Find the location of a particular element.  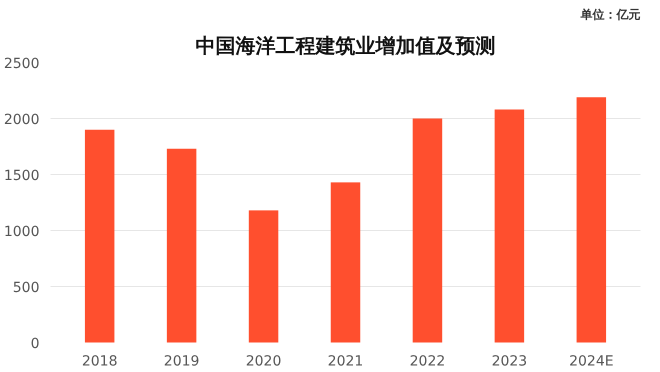

text: 单位：亿元 is located at coordinates (610, 15).